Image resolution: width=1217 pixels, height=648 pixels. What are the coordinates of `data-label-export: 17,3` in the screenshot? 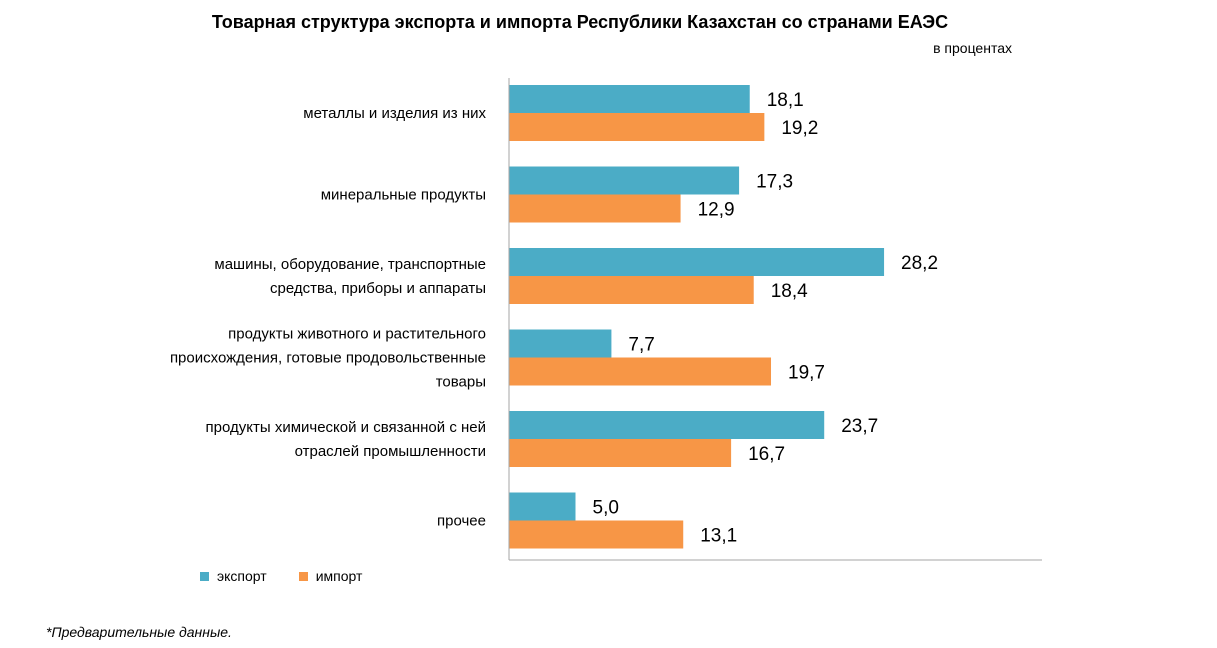 It's located at (774, 182).